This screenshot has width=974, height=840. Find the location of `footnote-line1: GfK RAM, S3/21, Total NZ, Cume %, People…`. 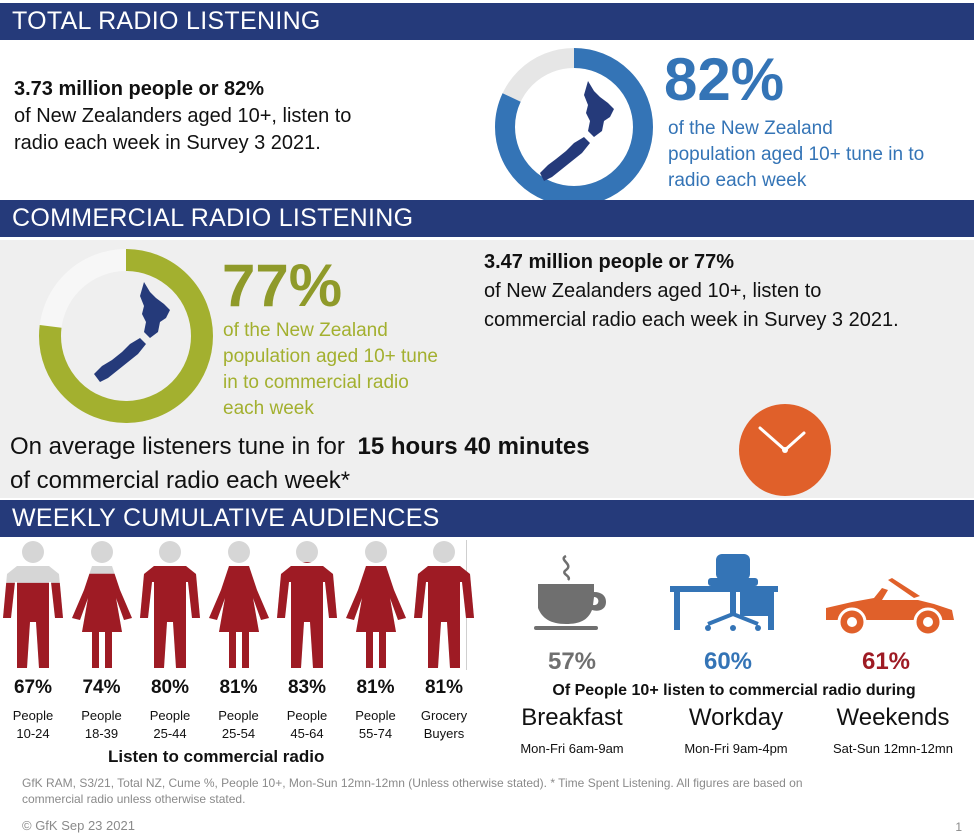

footnote-line1: GfK RAM, S3/21, Total NZ, Cume %, People… is located at coordinates (412, 783).